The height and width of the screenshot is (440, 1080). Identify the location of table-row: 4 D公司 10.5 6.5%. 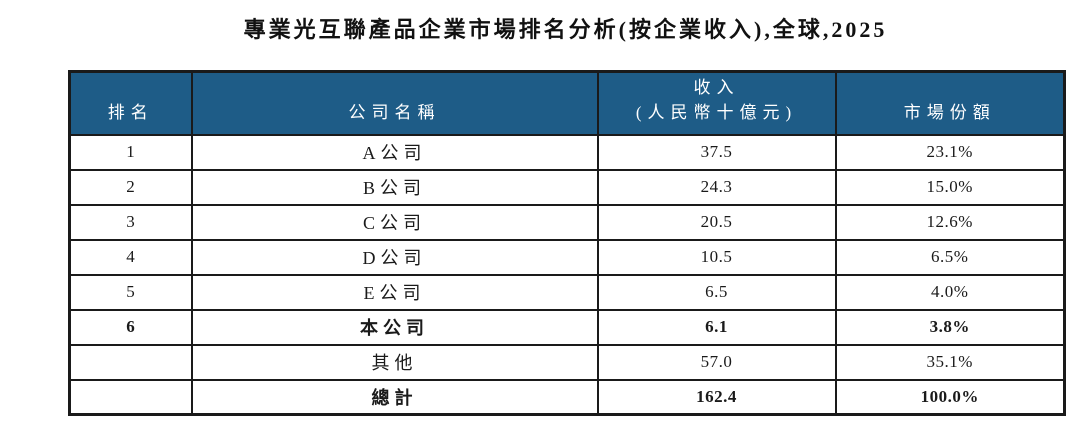
(567, 257).